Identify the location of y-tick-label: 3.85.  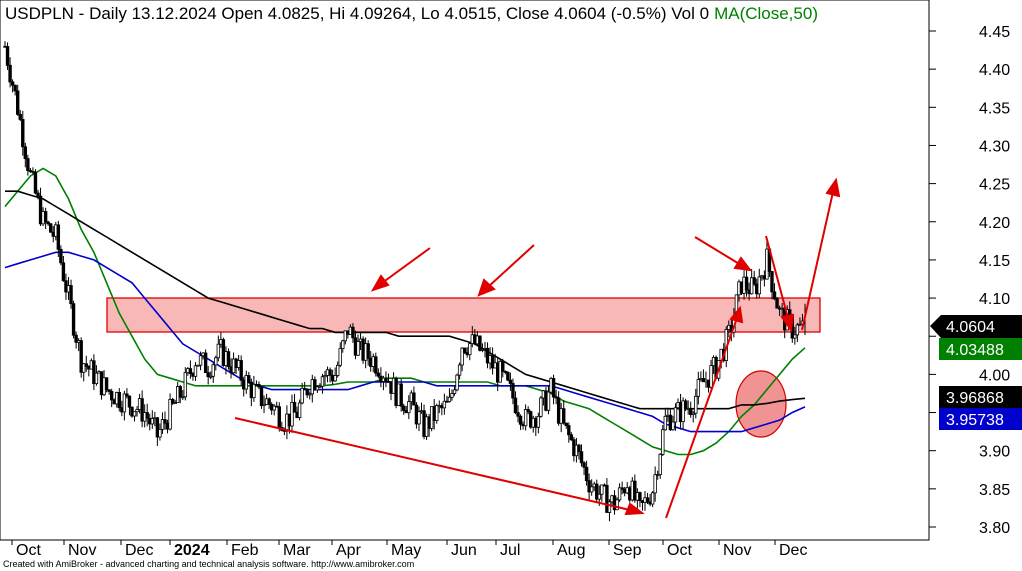
(994, 490).